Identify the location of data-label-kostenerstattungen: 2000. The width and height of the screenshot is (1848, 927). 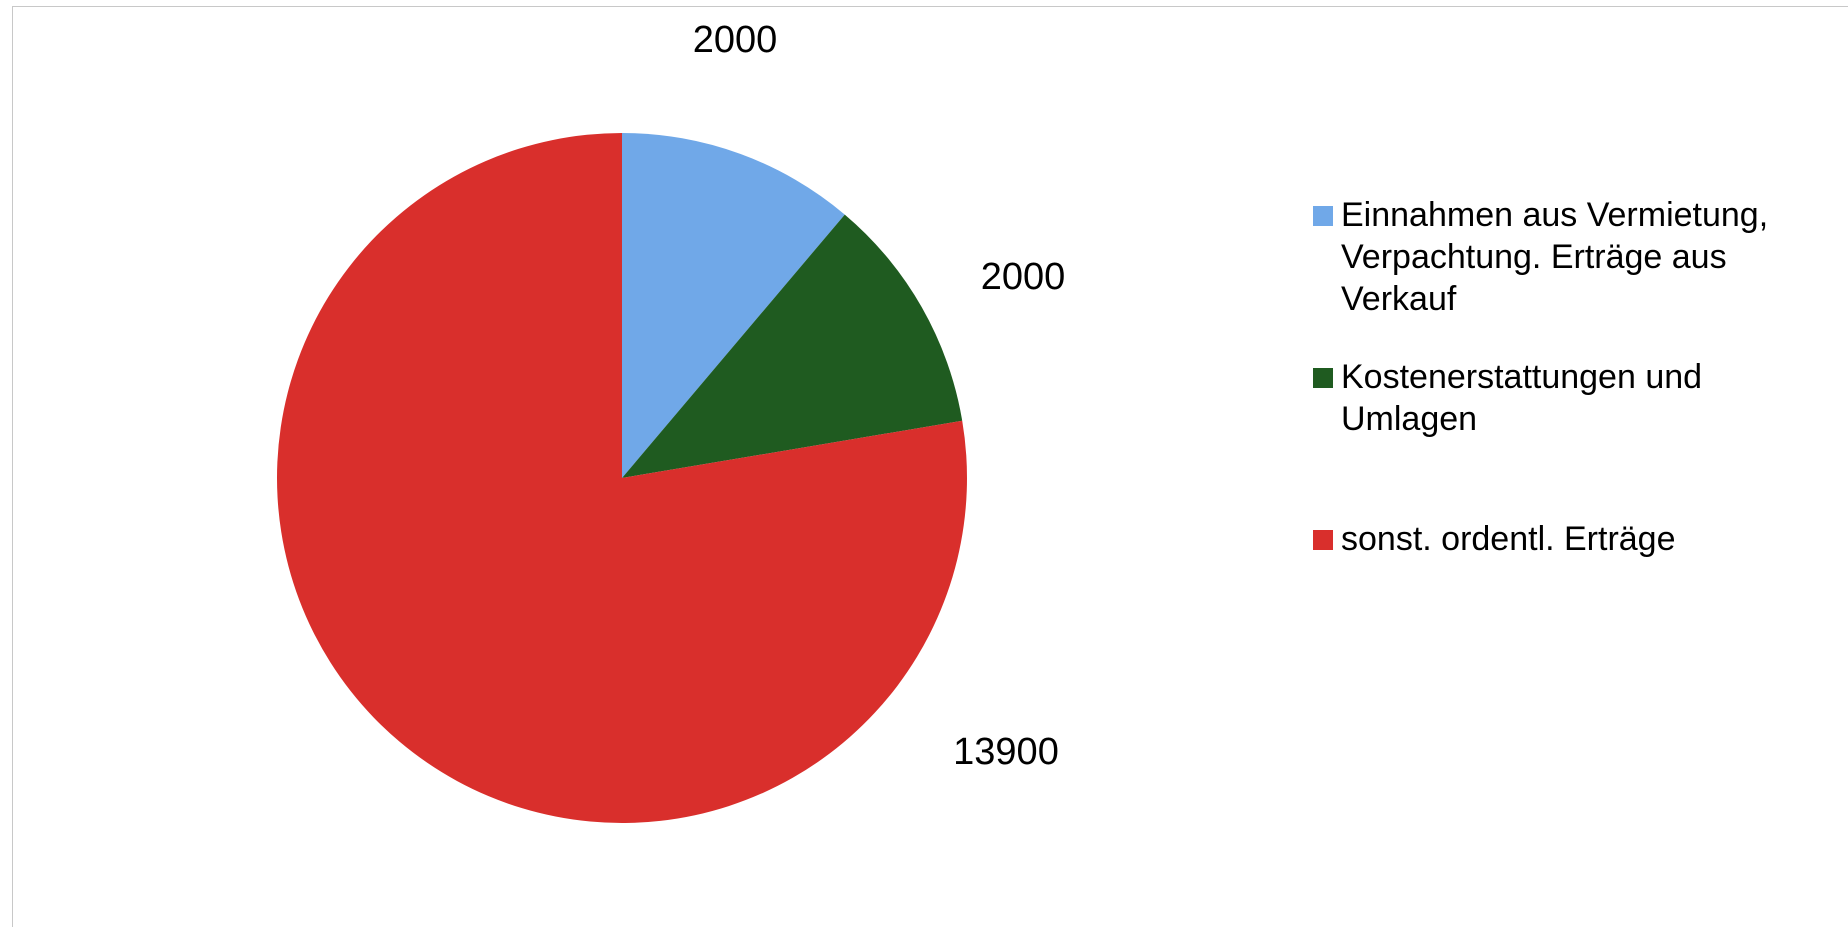
(1023, 277).